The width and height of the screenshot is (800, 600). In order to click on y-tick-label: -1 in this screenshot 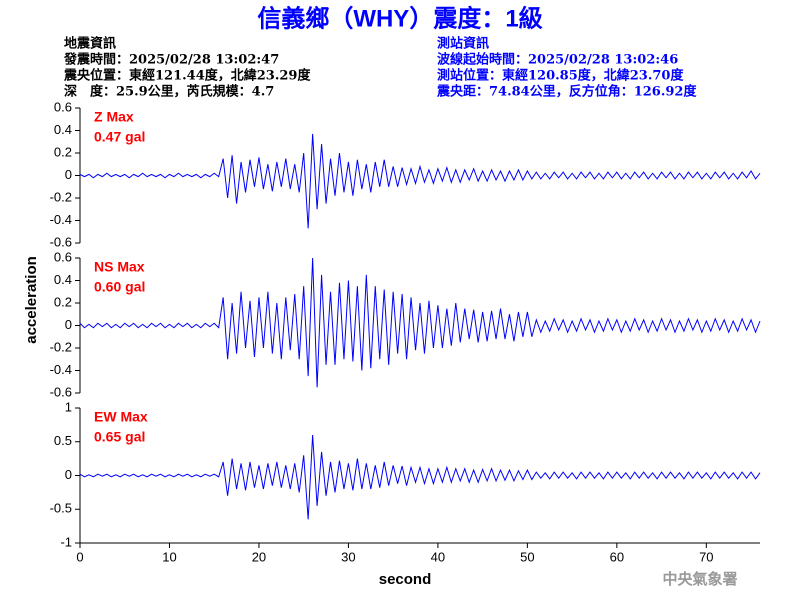, I will do `click(66, 541)`.